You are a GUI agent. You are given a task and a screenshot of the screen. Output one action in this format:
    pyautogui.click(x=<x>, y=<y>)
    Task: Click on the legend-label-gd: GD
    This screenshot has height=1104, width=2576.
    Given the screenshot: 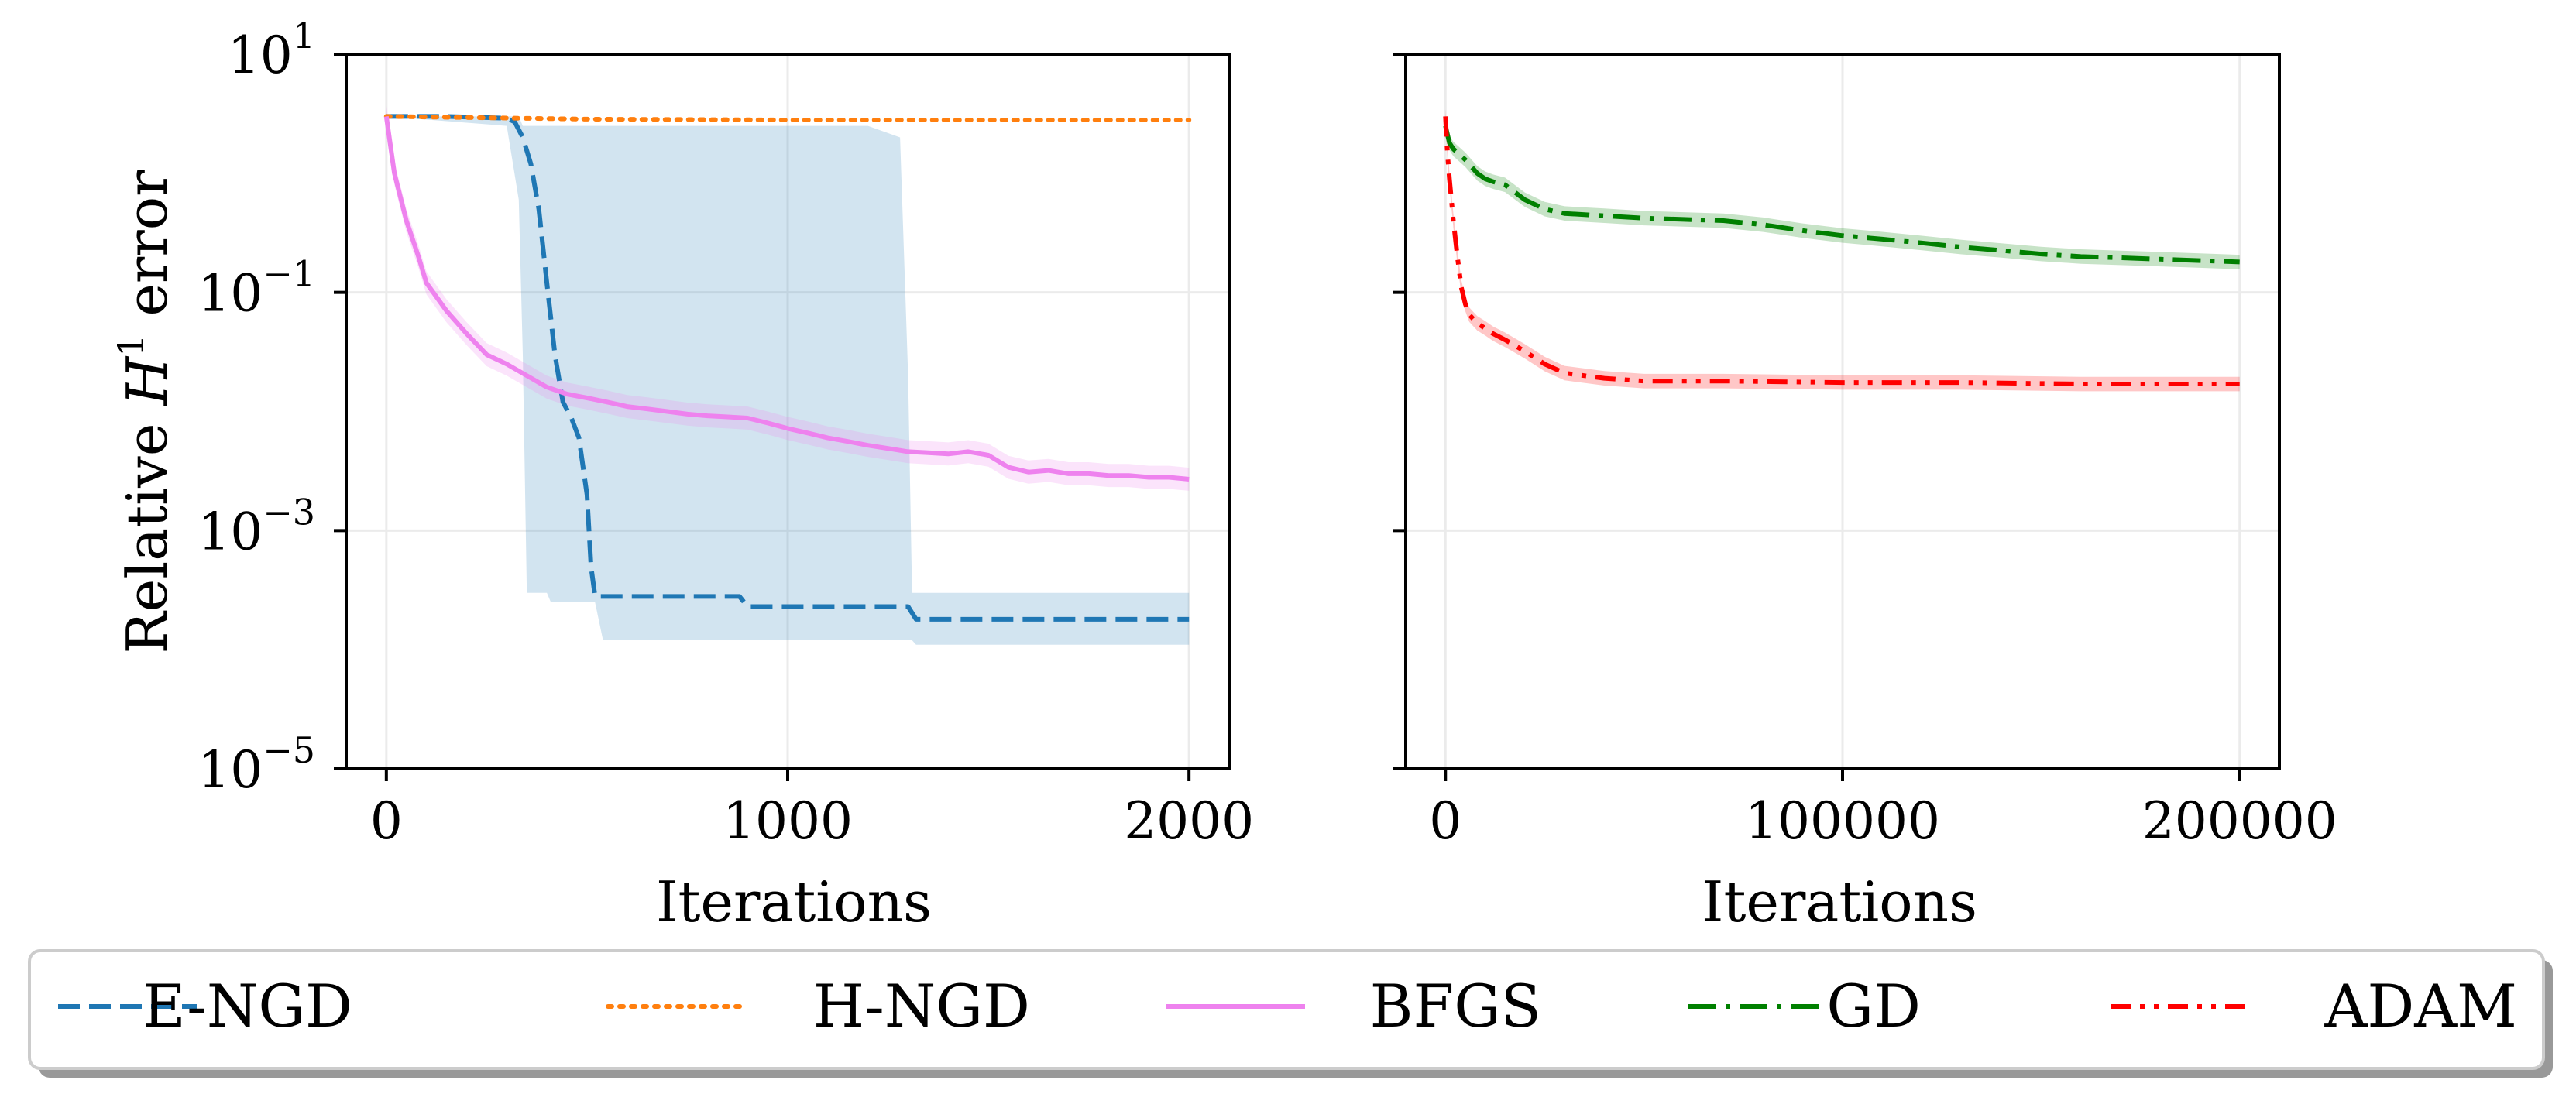 What is the action you would take?
    pyautogui.click(x=1873, y=1006)
    